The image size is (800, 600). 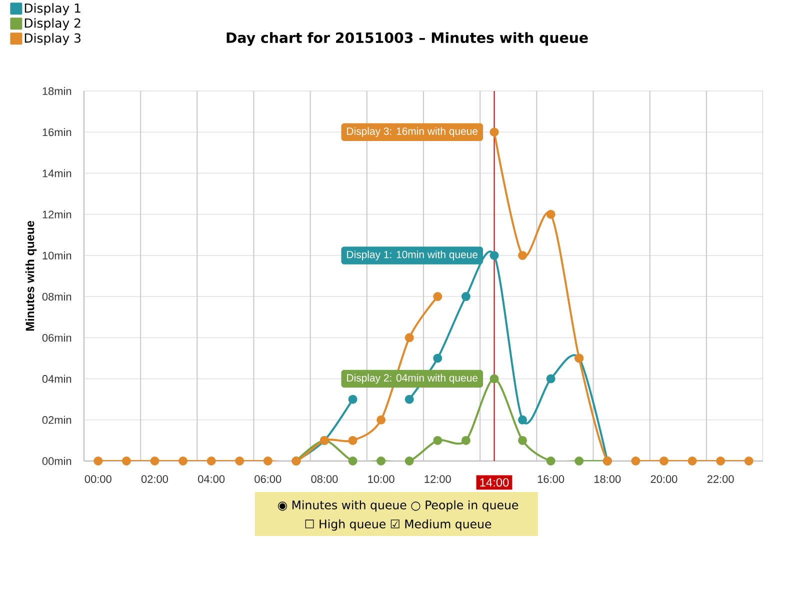 I want to click on y-tick-label: 00min, so click(x=57, y=461).